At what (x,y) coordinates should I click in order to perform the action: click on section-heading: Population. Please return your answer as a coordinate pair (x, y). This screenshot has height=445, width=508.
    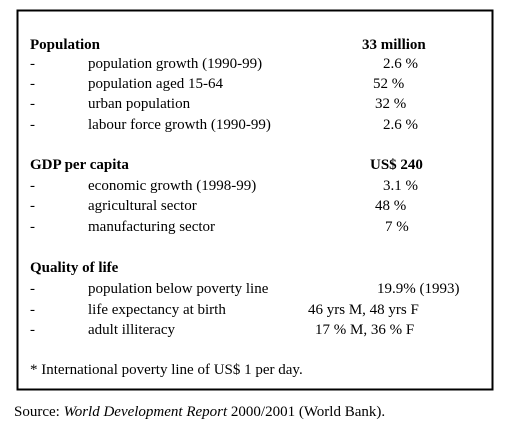
    Looking at the image, I should click on (65, 45).